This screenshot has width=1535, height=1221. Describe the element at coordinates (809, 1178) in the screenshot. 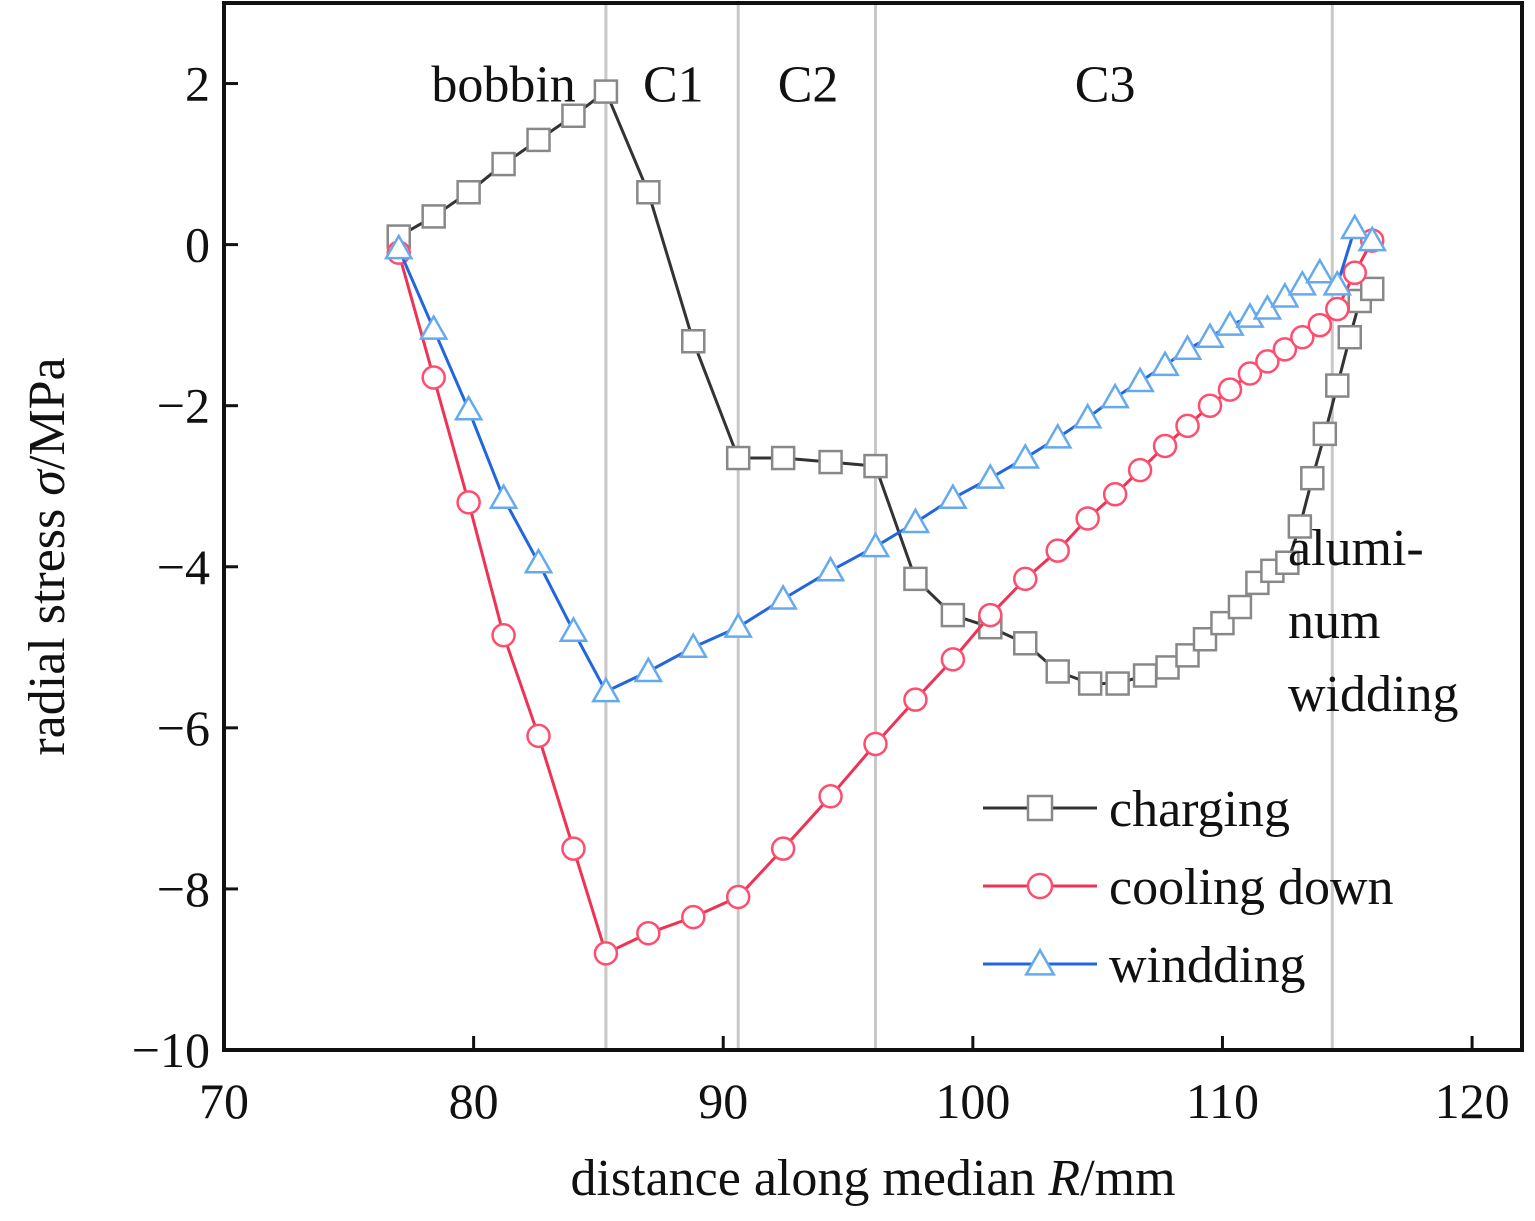

I see `x-axis-title-main: distance along median` at that location.